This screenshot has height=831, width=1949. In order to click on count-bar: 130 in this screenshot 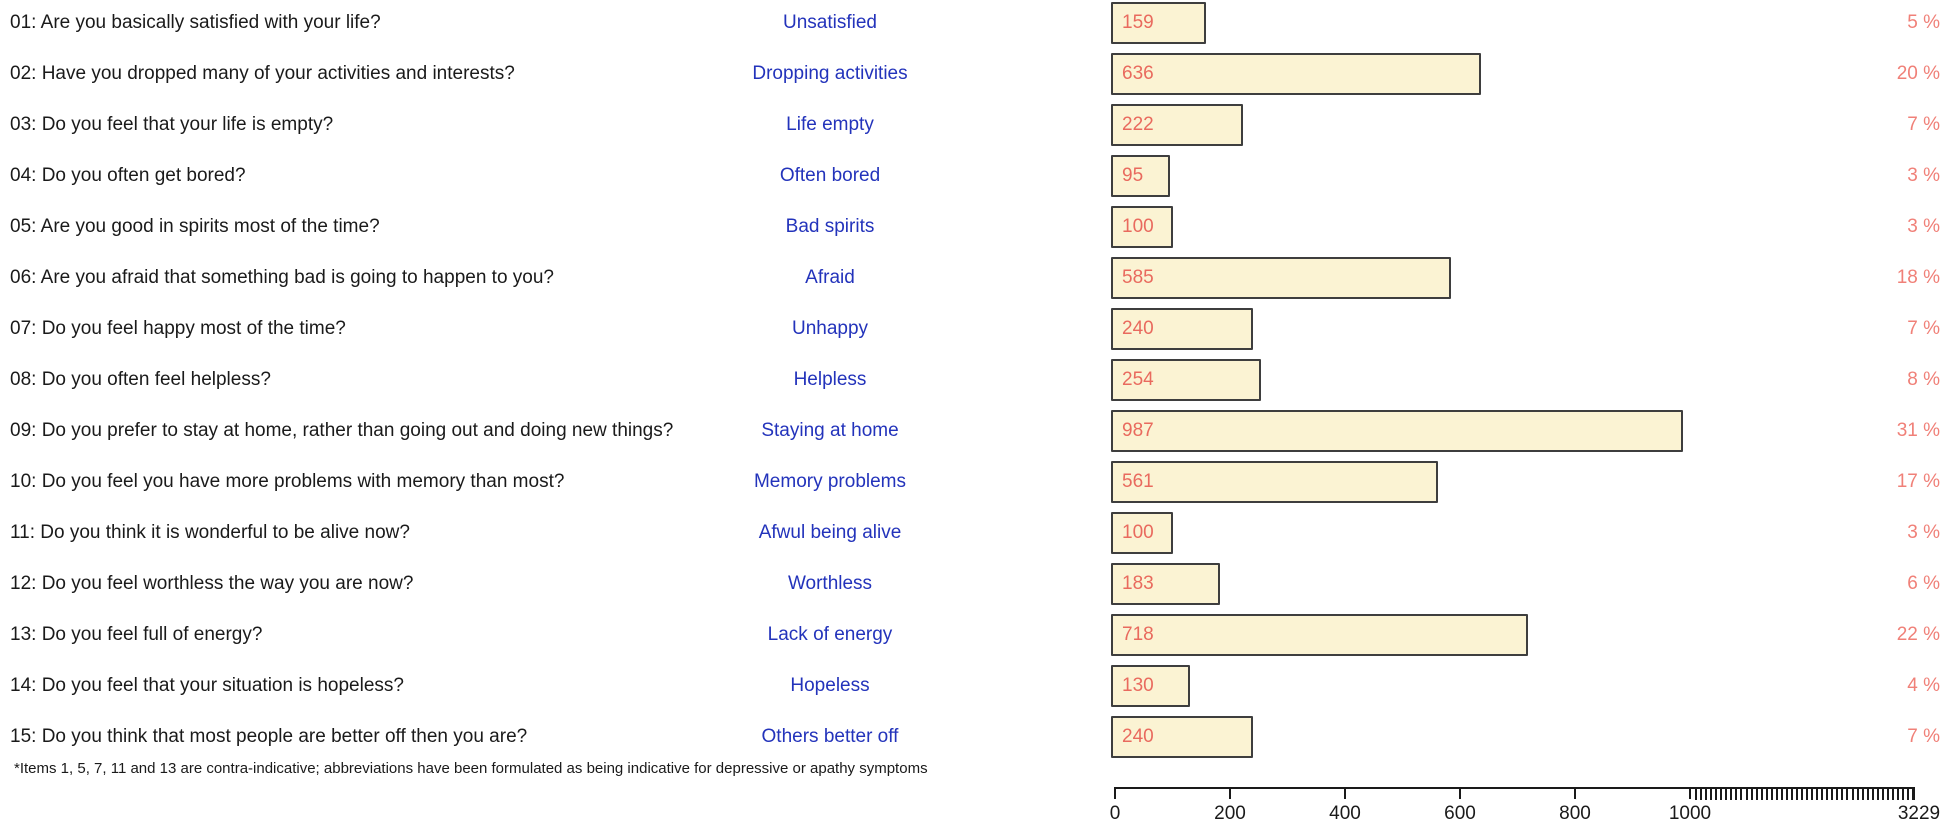, I will do `click(1150, 686)`.